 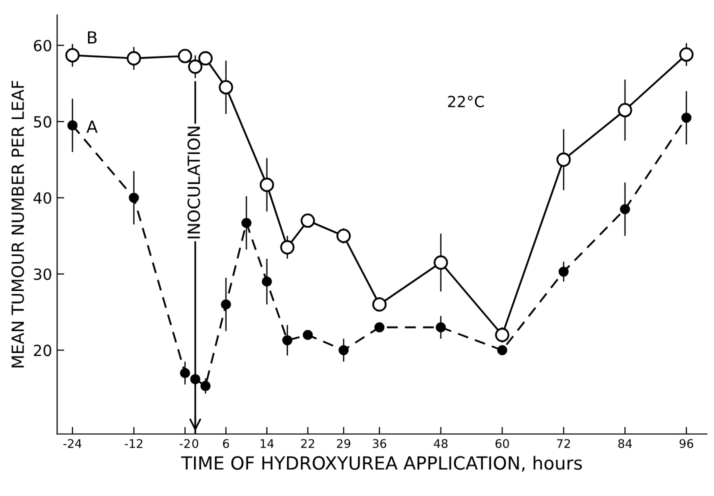 What do you see at coordinates (92, 126) in the screenshot?
I see `series-label: A` at bounding box center [92, 126].